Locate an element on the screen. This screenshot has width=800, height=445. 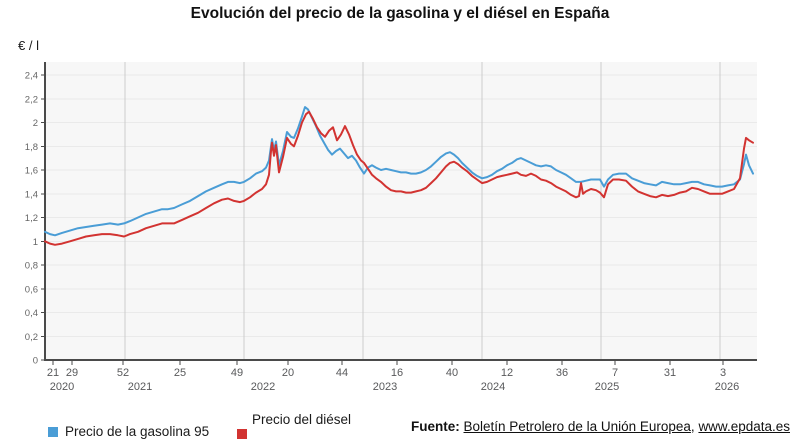
x-week-tick-label: 12 is located at coordinates (507, 373).